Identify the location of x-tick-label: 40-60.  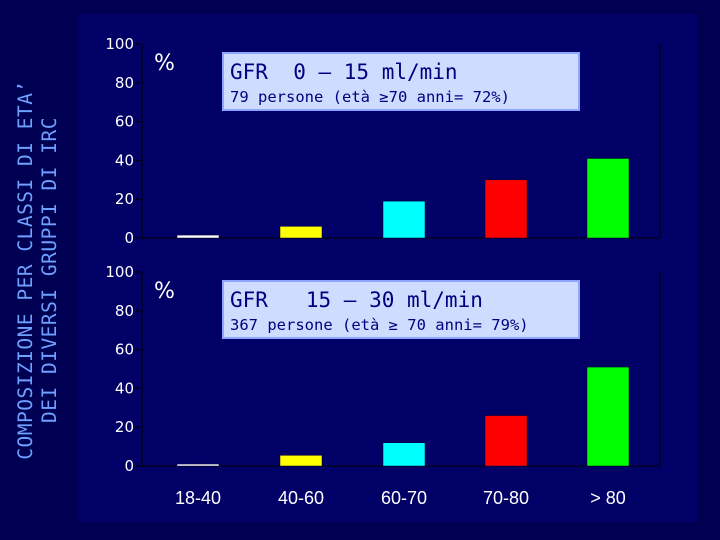
(301, 498).